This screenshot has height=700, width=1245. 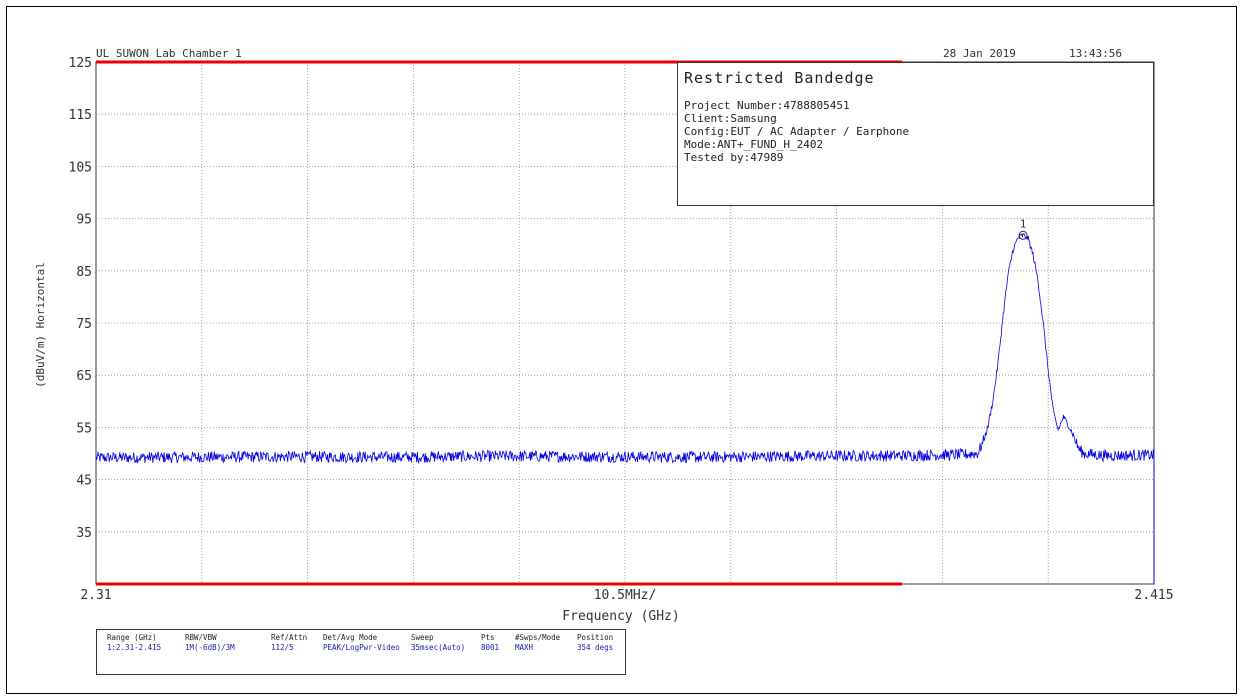 I want to click on info-title: Restricted Bandedge, so click(x=779, y=78).